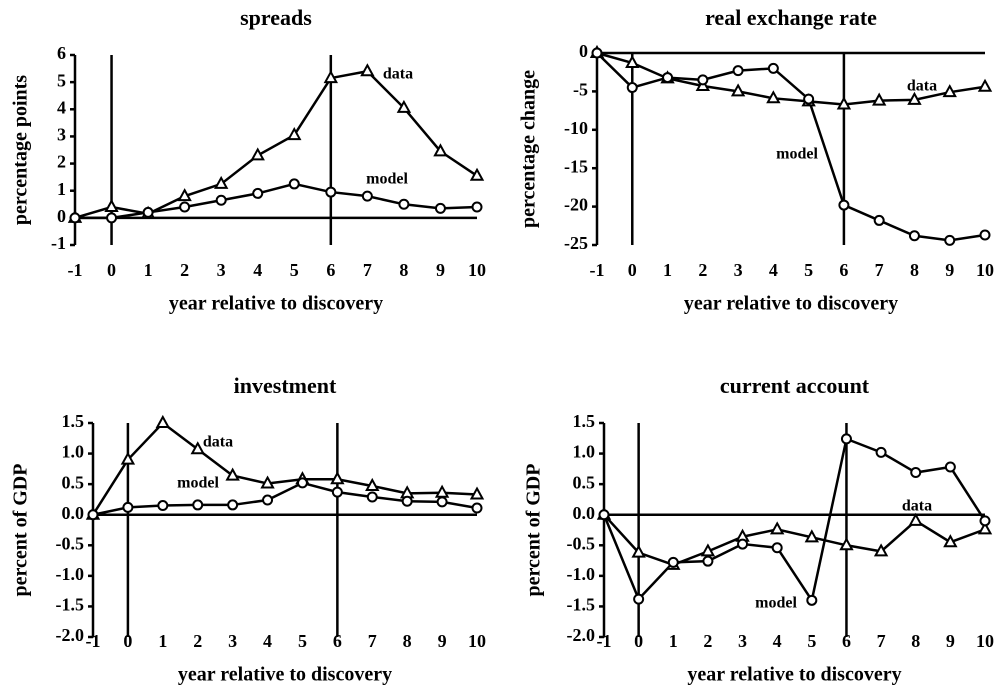 The image size is (999, 689). Describe the element at coordinates (61, 162) in the screenshot. I see `y-tick-label: 2` at that location.